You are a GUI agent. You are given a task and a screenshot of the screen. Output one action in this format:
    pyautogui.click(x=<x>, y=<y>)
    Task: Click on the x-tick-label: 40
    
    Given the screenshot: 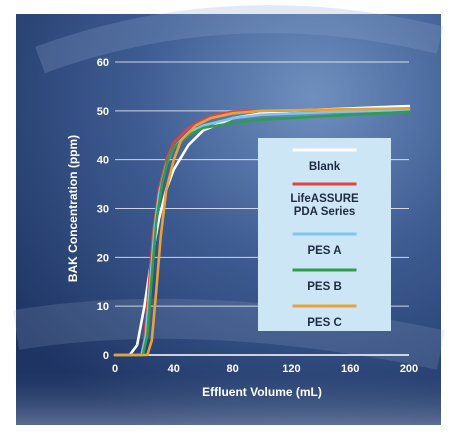 What is the action you would take?
    pyautogui.click(x=174, y=369)
    